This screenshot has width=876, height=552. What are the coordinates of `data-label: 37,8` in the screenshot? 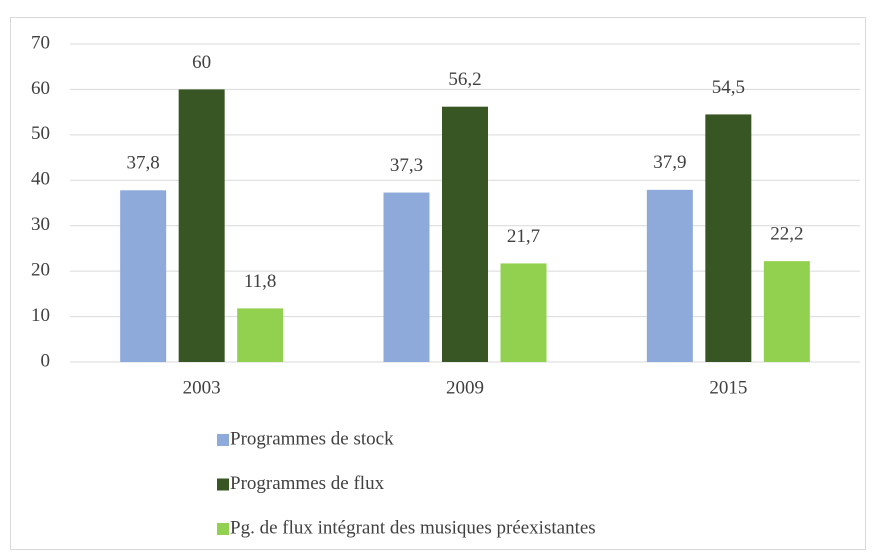 It's located at (143, 163).